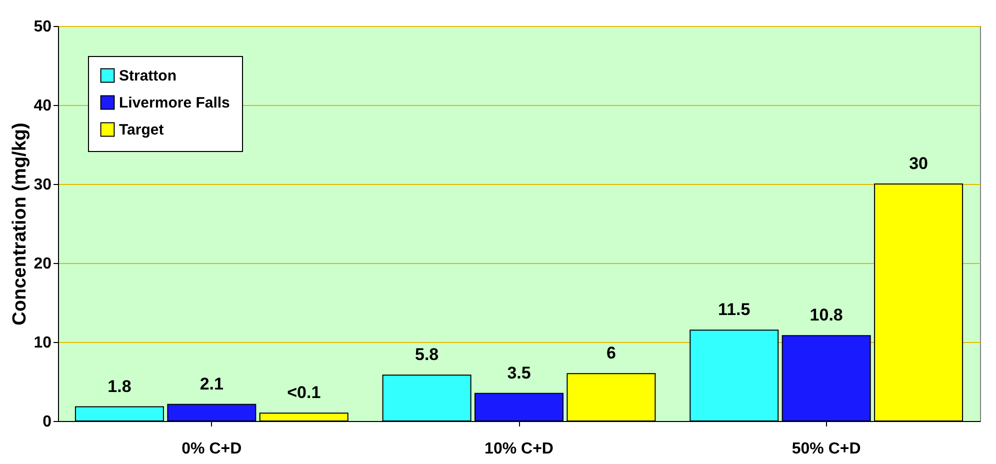 The width and height of the screenshot is (996, 464). I want to click on legend-label: Livermore Falls, so click(174, 103).